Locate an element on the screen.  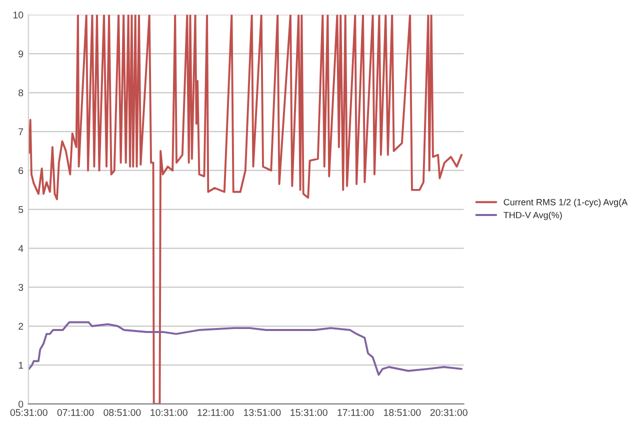
y-tick-label: 10 is located at coordinates (18, 15).